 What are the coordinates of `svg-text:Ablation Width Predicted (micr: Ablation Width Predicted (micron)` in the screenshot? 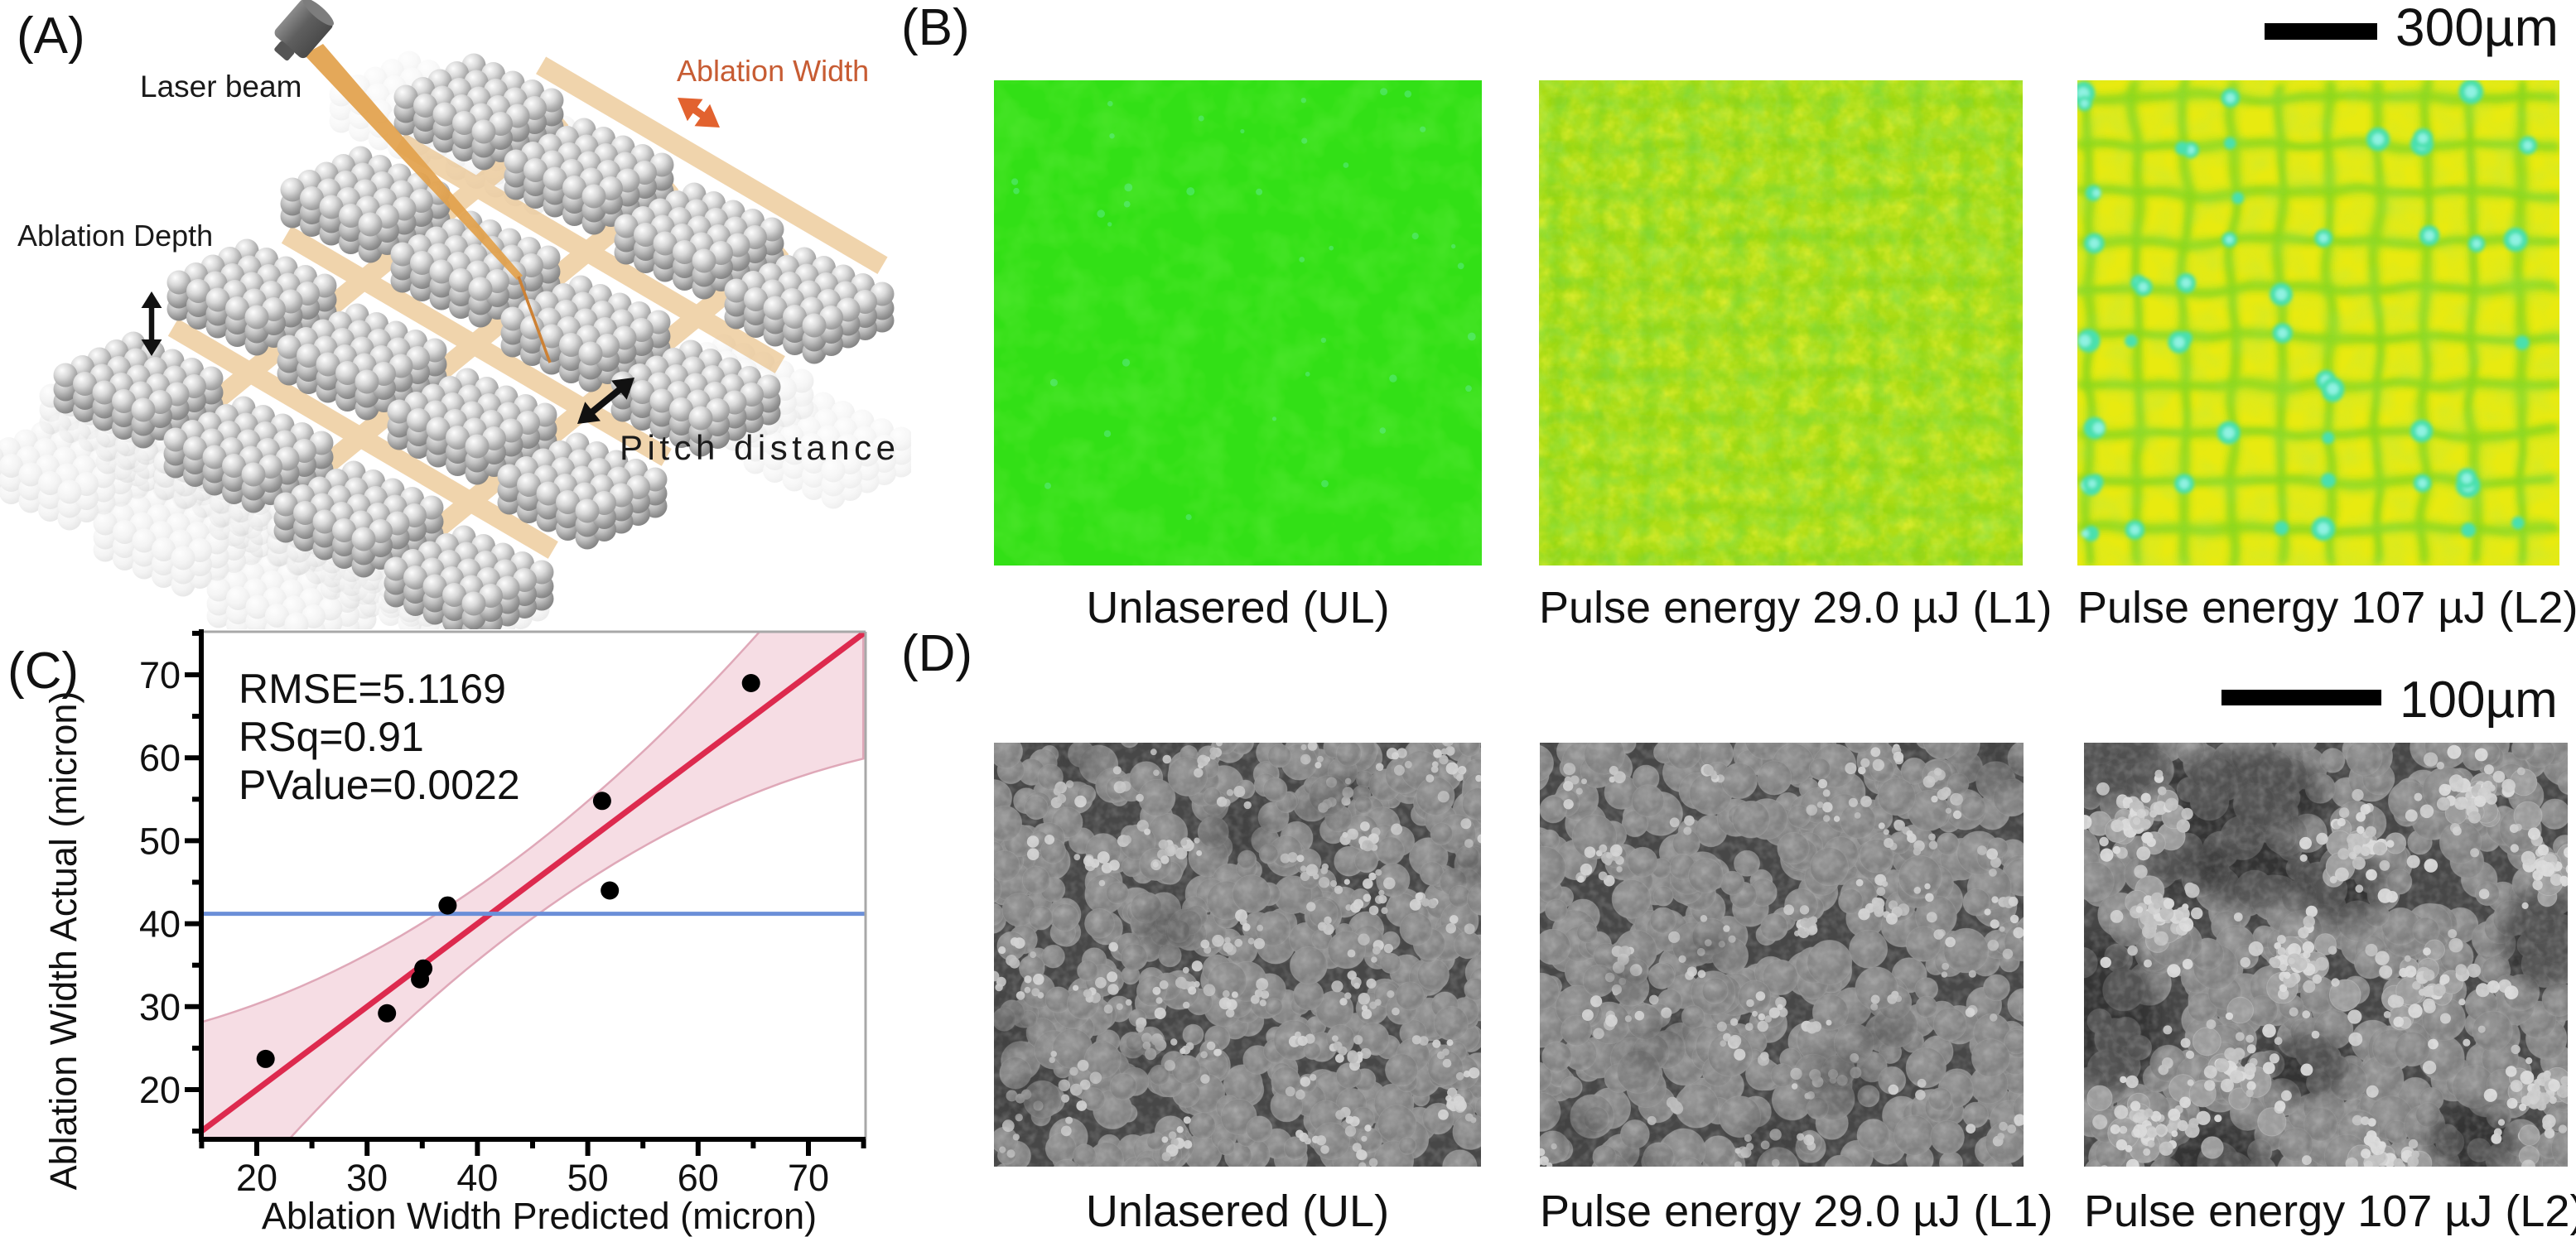 It's located at (540, 1216).